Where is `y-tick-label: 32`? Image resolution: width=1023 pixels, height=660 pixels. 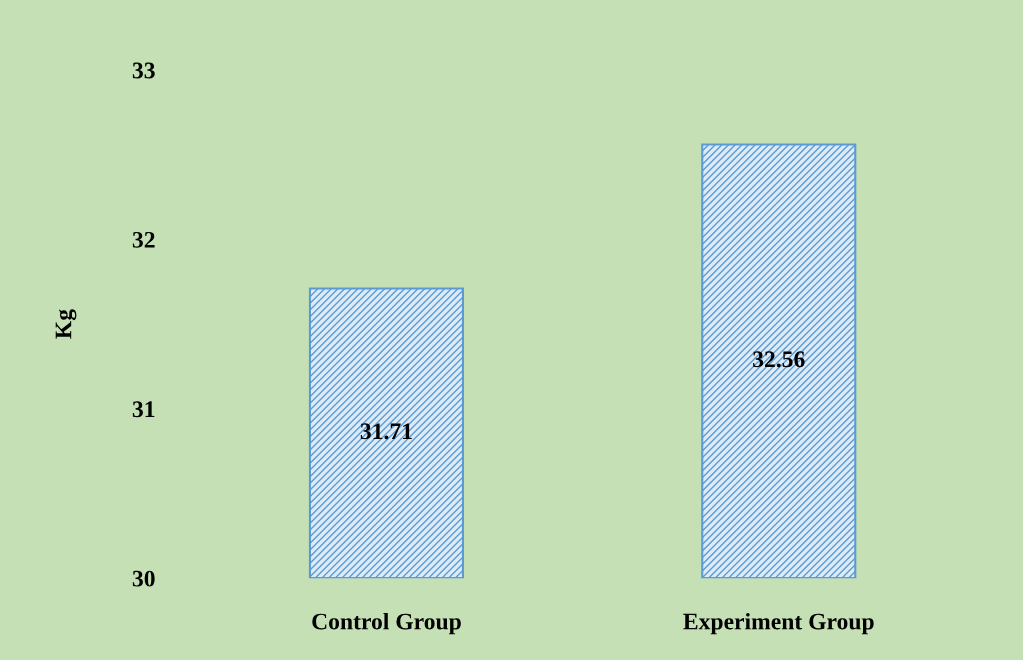
y-tick-label: 32 is located at coordinates (143, 239).